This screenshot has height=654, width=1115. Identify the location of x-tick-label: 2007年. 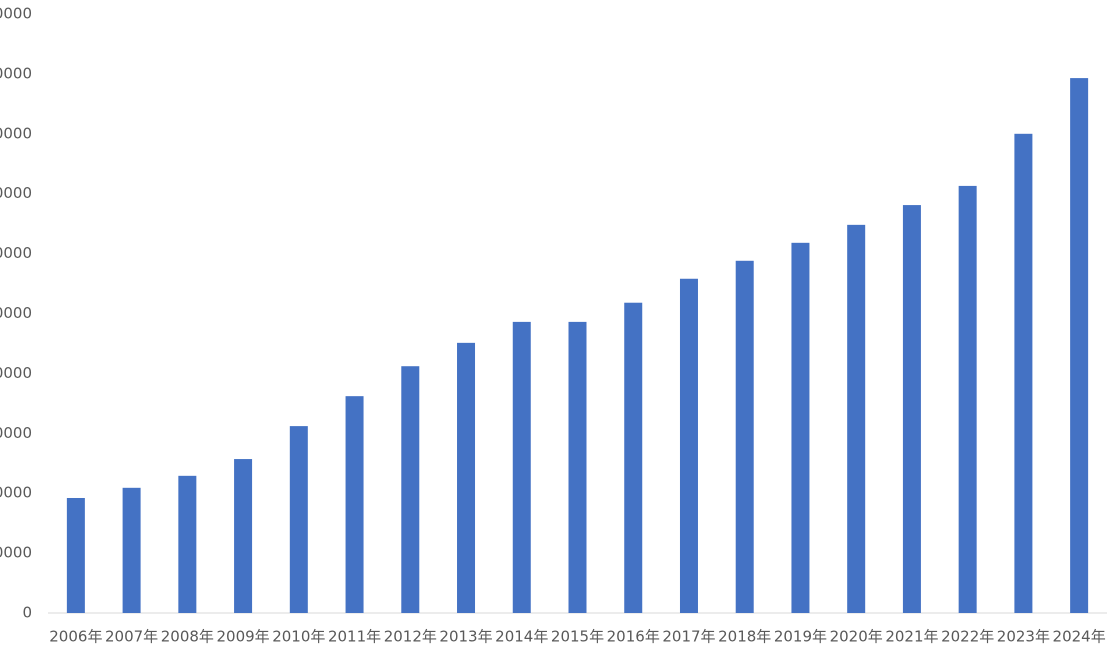
(131, 637).